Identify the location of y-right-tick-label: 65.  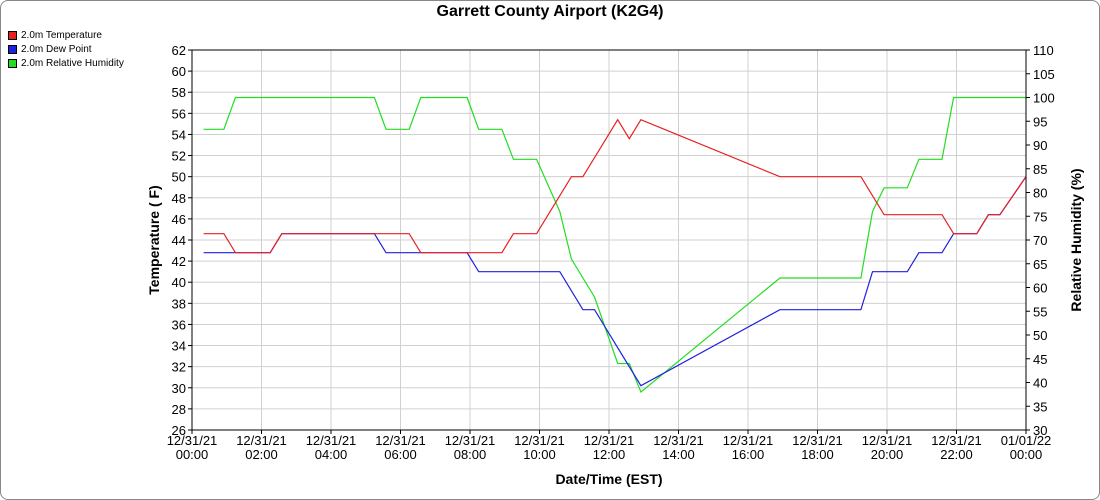
(1040, 264).